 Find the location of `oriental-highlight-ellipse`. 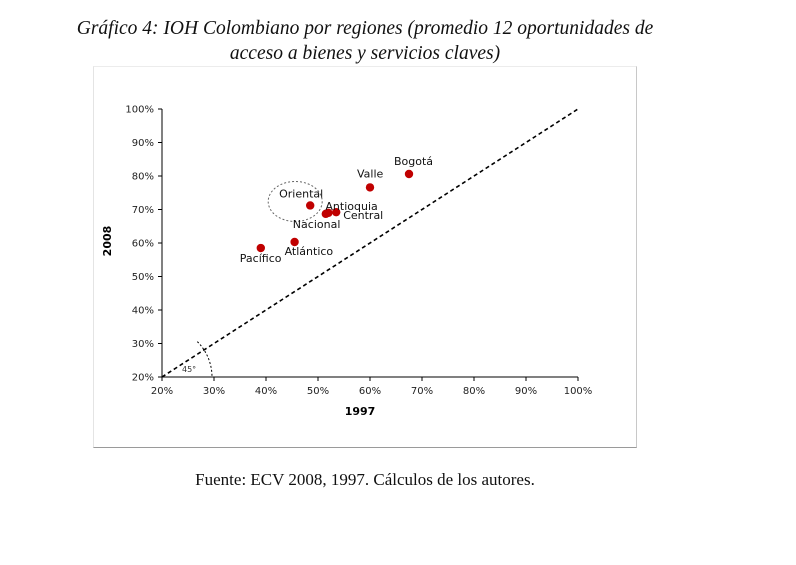

oriental-highlight-ellipse is located at coordinates (295, 201).